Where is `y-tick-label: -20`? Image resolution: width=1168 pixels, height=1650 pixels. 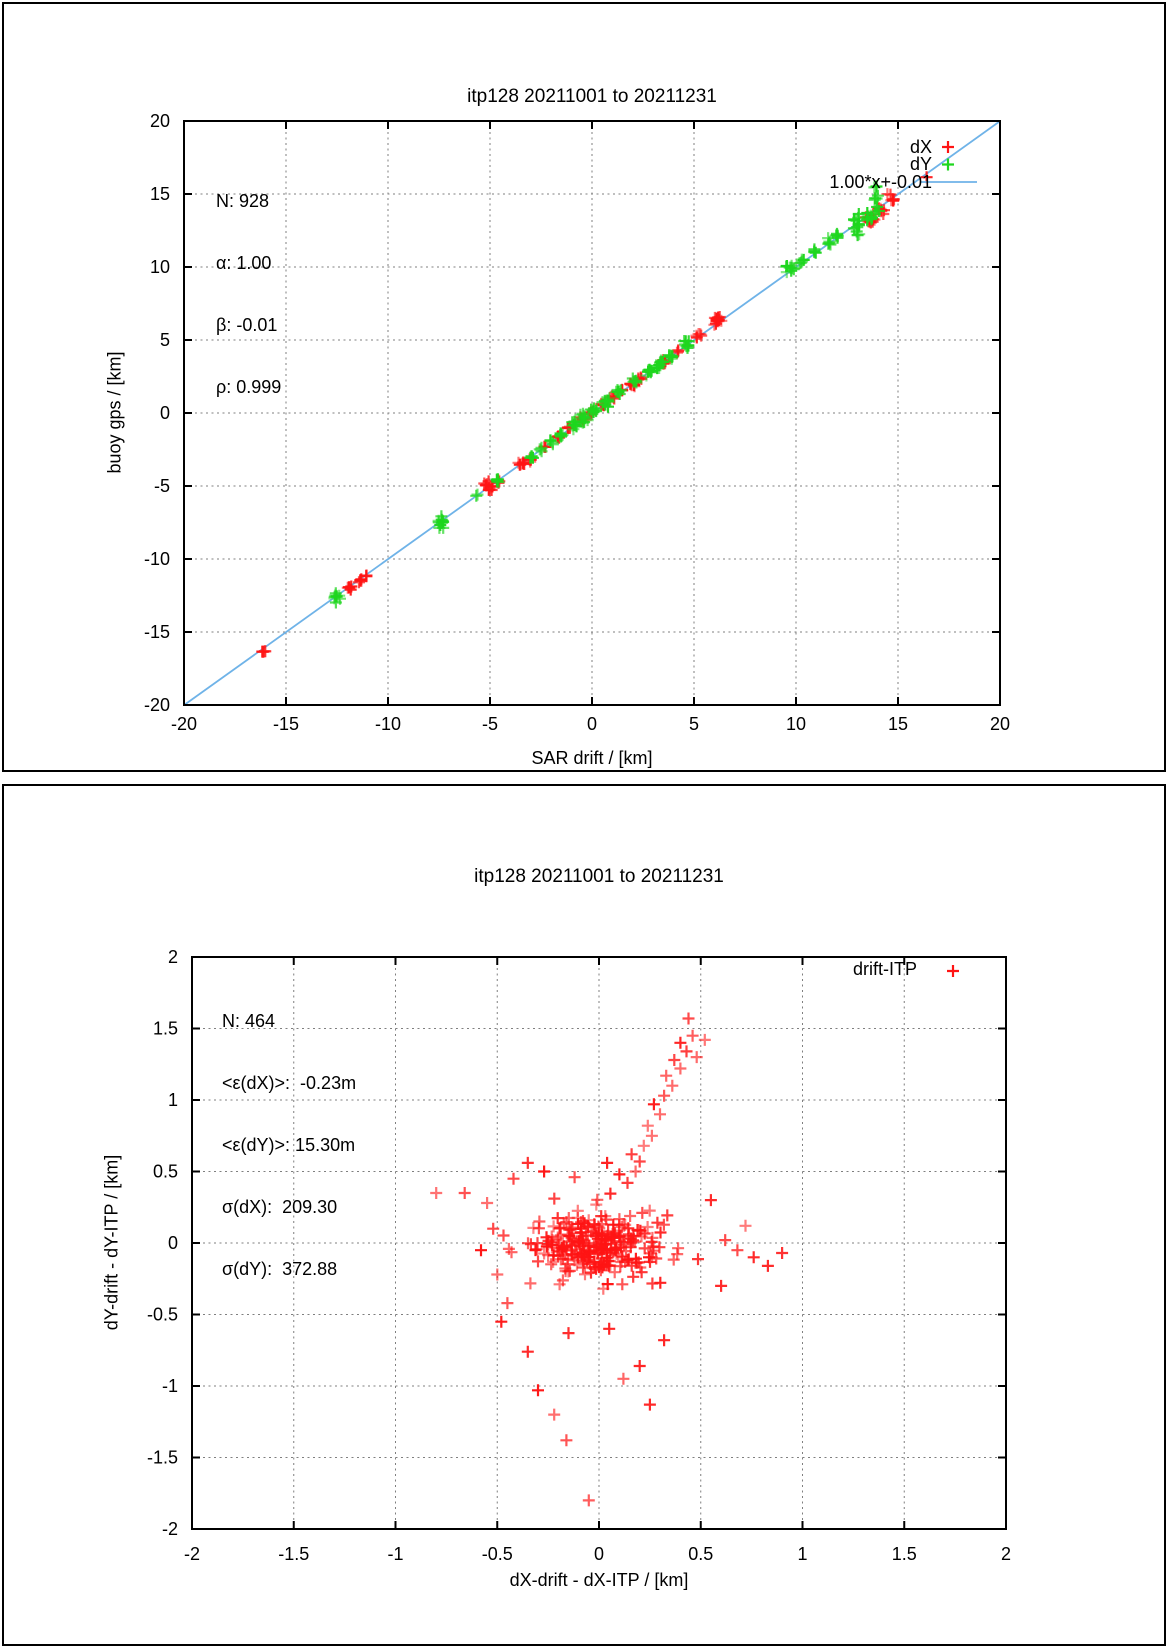
y-tick-label: -20 is located at coordinates (157, 705).